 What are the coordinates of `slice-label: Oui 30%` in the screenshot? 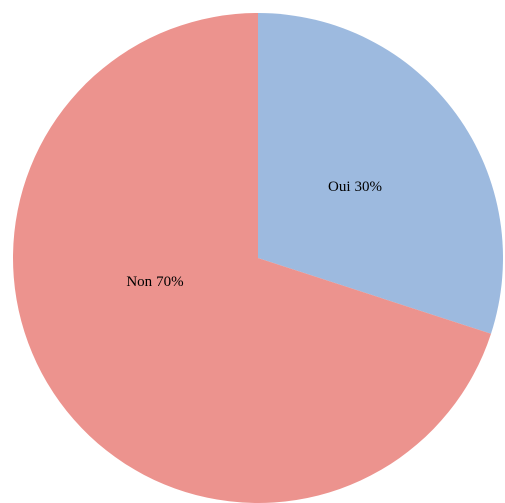 It's located at (355, 187).